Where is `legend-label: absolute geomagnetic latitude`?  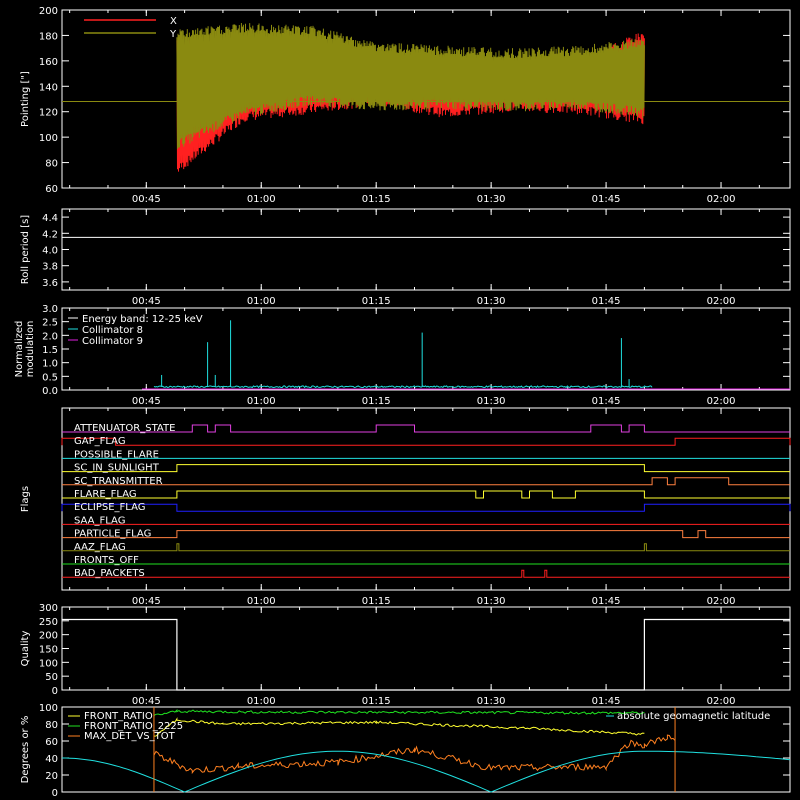 legend-label: absolute geomagnetic latitude is located at coordinates (693, 716).